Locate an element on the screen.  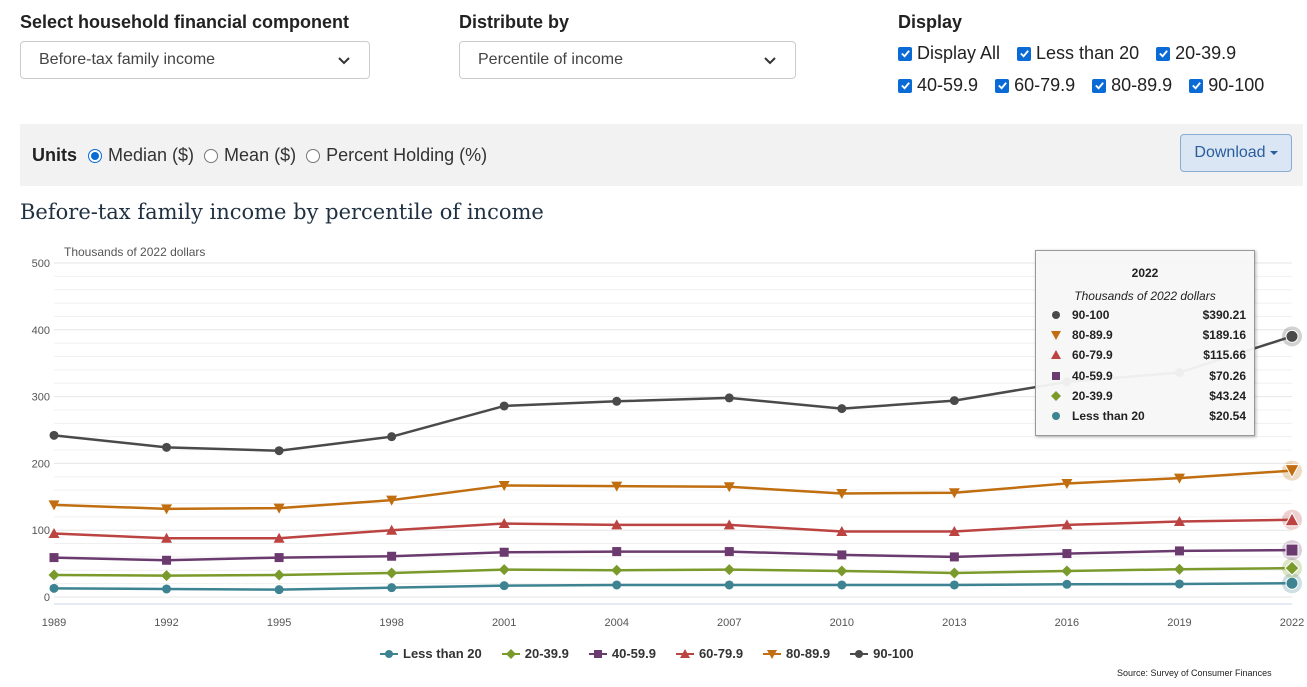
distribute-select-value: Percentile of income is located at coordinates (550, 59).